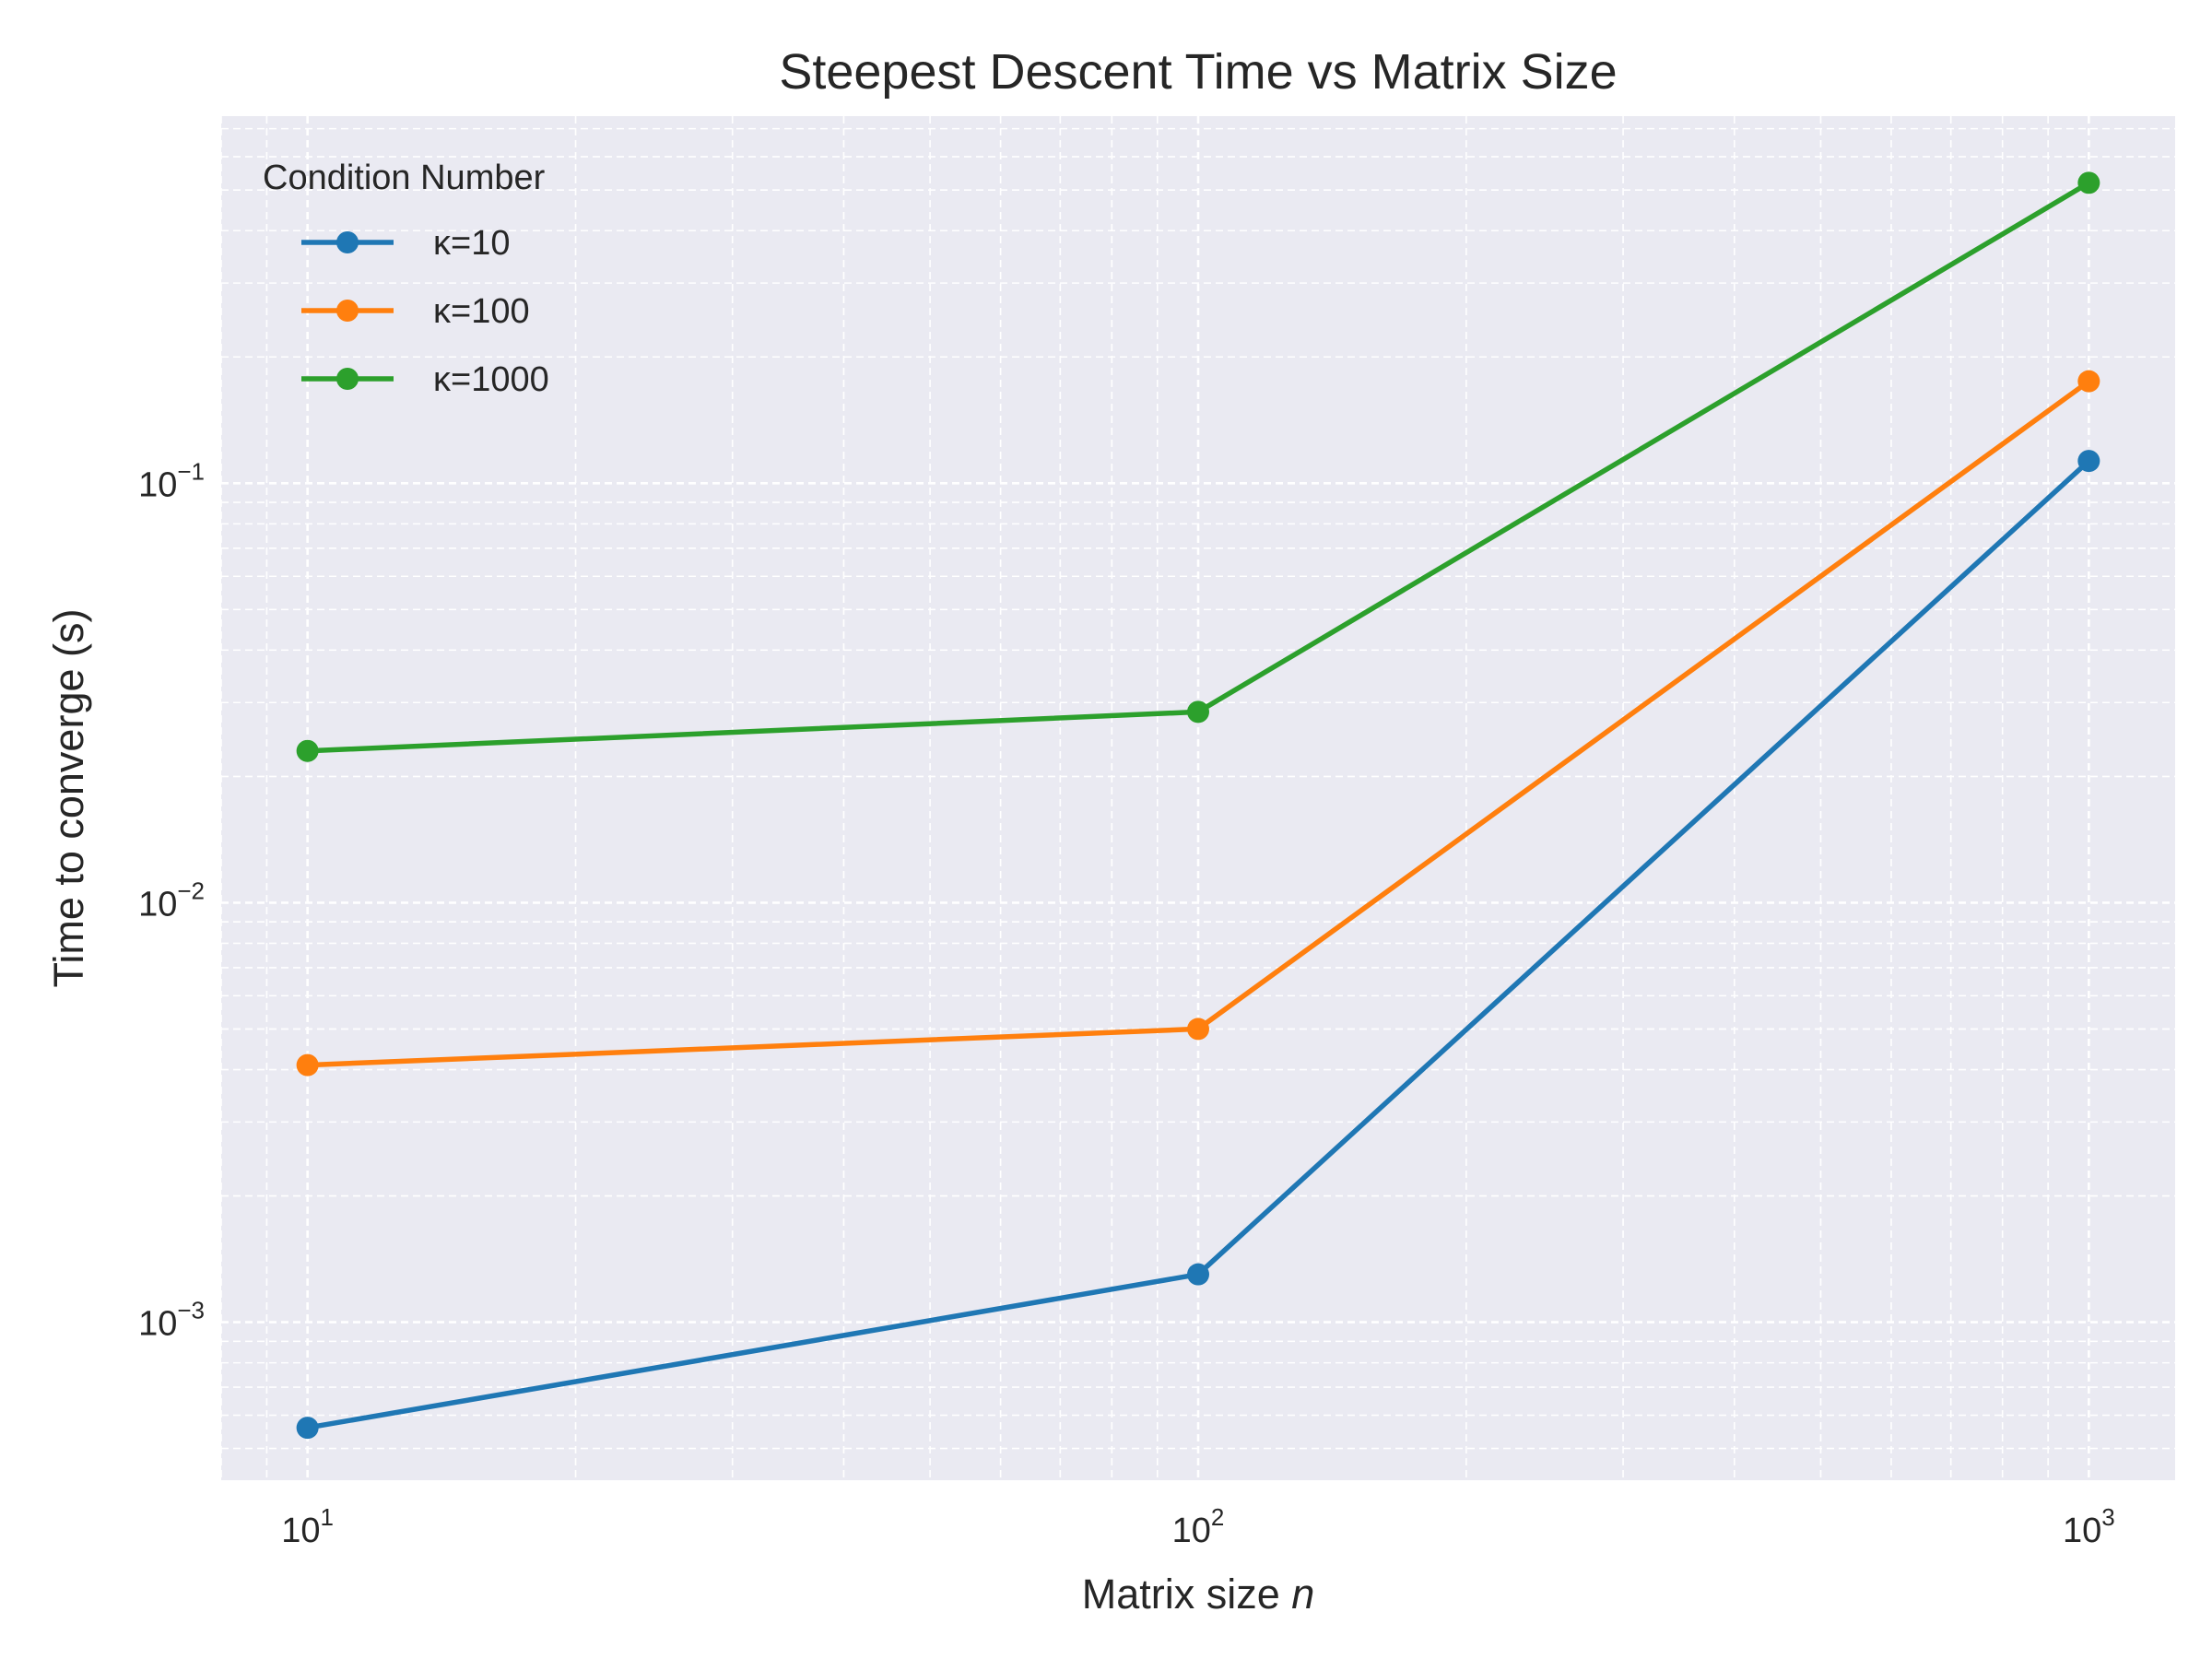 The image size is (2212, 1659). What do you see at coordinates (406, 279) in the screenshot?
I see `legend: Condition Number κ=10 κ=100 κ=1000` at bounding box center [406, 279].